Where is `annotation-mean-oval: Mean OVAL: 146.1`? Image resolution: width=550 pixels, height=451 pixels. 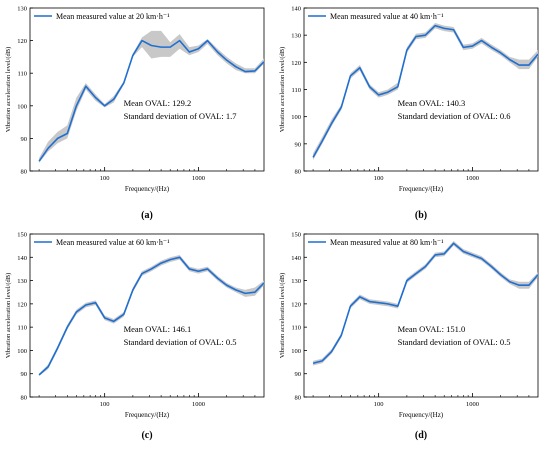 annotation-mean-oval: Mean OVAL: 146.1 is located at coordinates (158, 329).